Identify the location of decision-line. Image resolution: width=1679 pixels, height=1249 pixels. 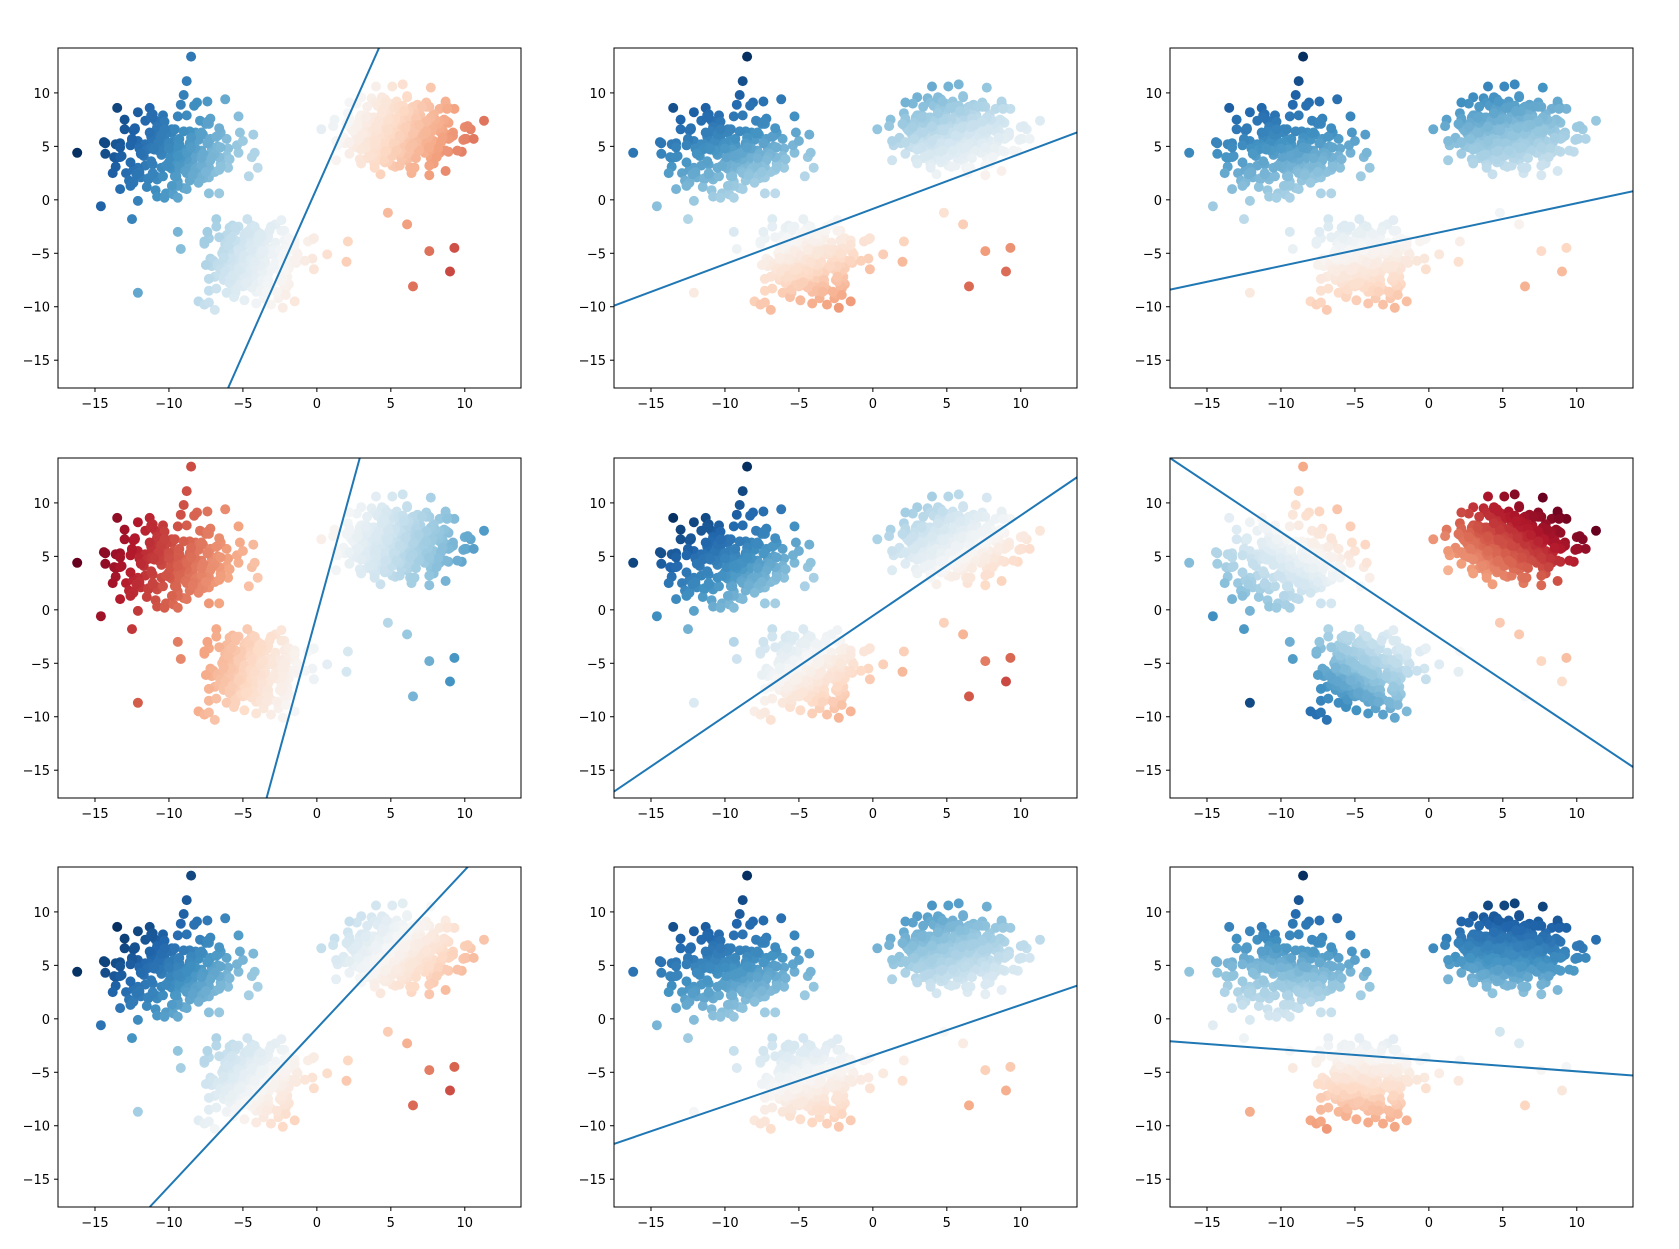
(845, 219).